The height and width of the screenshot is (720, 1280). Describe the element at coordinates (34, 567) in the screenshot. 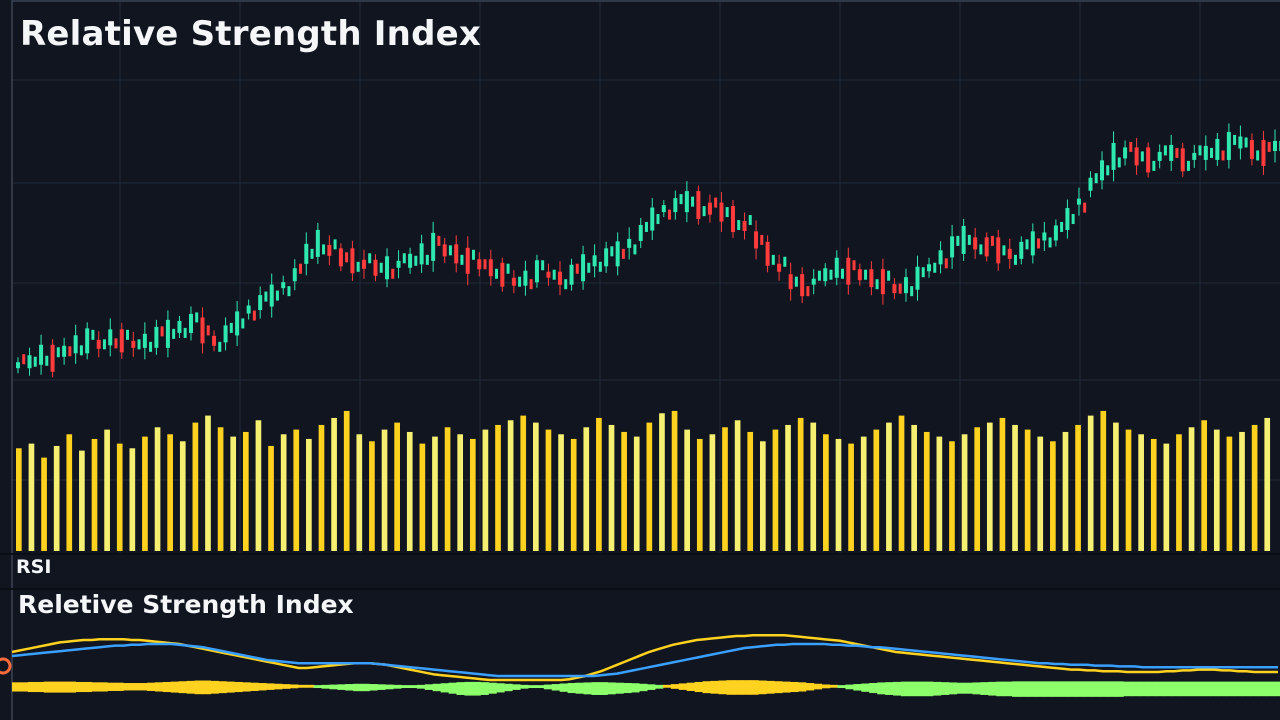

I see `rsi-label: RSI` at that location.